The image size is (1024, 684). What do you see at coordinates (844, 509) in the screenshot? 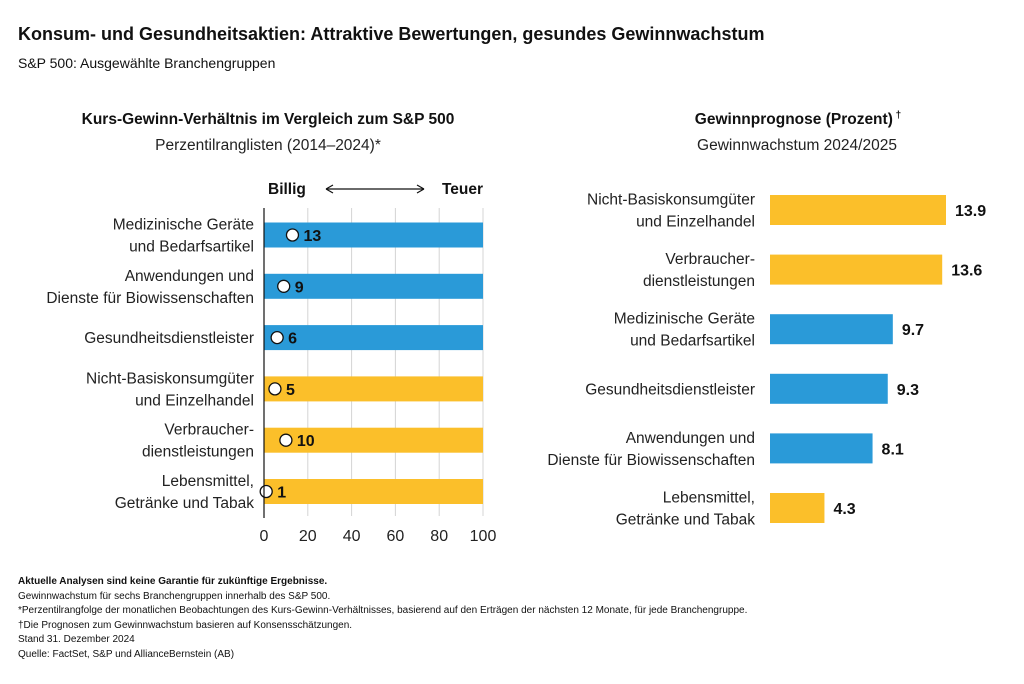
I see `growth-value-label: 4.3` at bounding box center [844, 509].